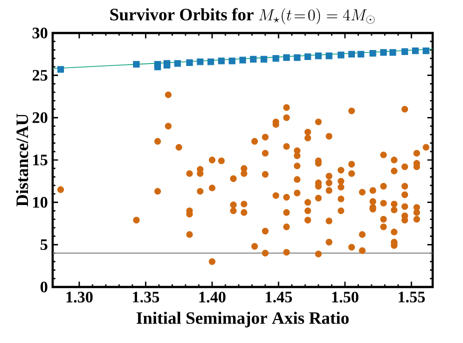 The width and height of the screenshot is (463, 343). What do you see at coordinates (242, 16) in the screenshot?
I see `chart-title: $\textbf{Survivor Orbits for }M_{\star}(t\!=\!0)=4M_{\odot}$` at bounding box center [242, 16].